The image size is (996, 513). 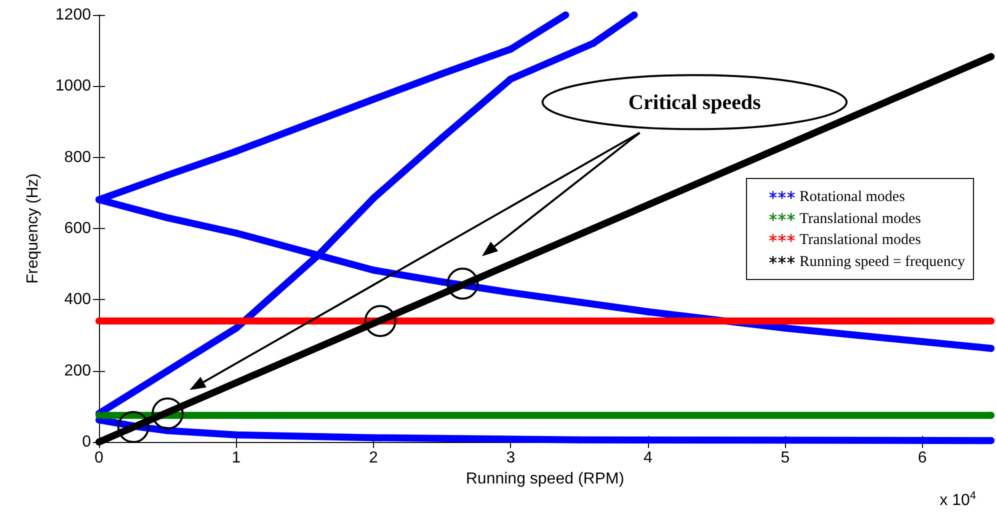 What do you see at coordinates (99, 458) in the screenshot?
I see `x-tick-label: 0` at bounding box center [99, 458].